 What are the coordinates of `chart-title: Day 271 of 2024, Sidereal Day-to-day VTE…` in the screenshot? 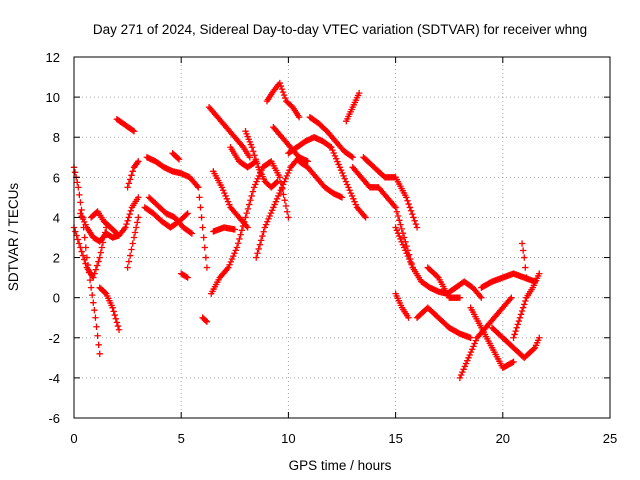 It's located at (340, 29).